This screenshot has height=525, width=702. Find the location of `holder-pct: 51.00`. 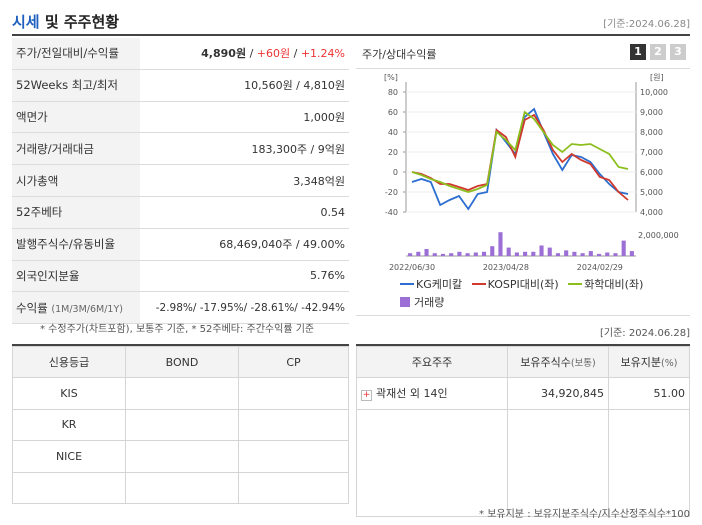

holder-pct: 51.00 is located at coordinates (649, 393).